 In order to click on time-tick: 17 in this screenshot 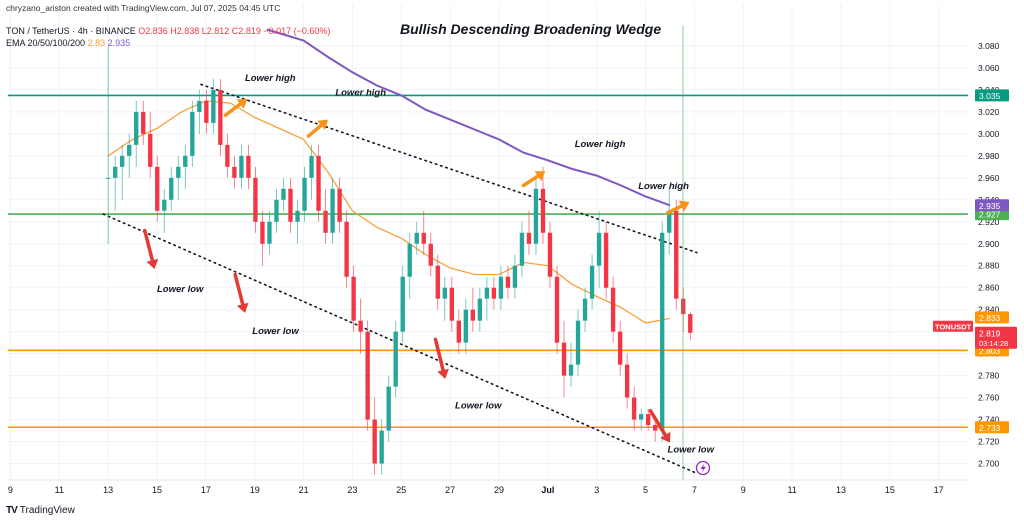, I will do `click(206, 490)`.